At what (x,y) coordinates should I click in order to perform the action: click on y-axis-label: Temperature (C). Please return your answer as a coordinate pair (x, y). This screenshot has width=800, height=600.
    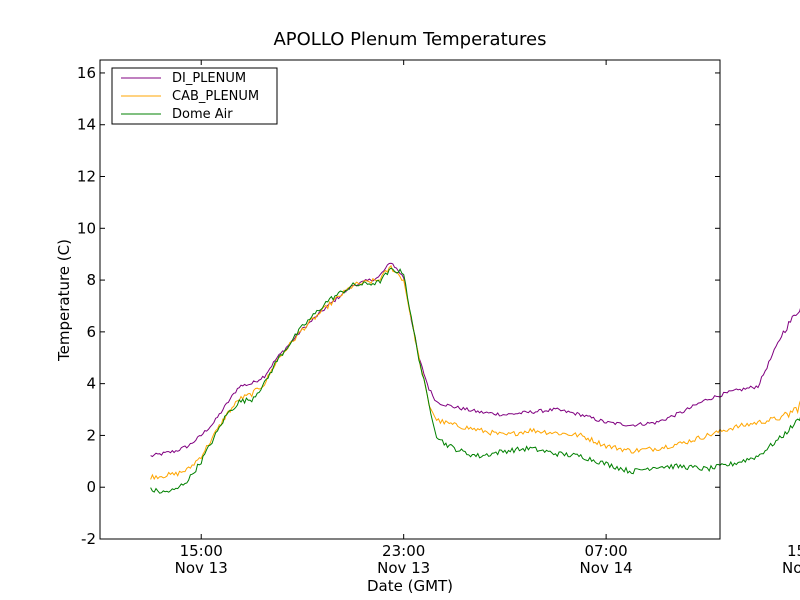
    Looking at the image, I should click on (64, 300).